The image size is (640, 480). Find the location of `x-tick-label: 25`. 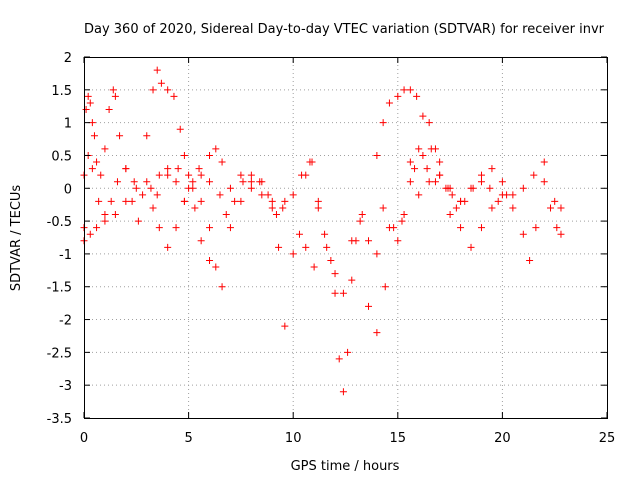

x-tick-label: 25 is located at coordinates (607, 438).